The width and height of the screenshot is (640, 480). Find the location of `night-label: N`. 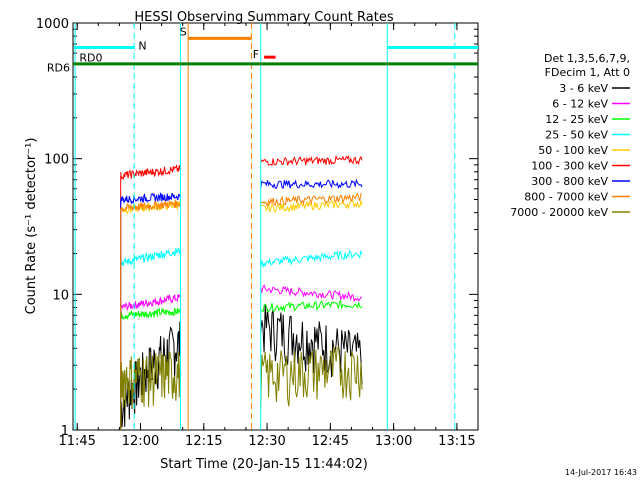

night-label: N is located at coordinates (142, 45).